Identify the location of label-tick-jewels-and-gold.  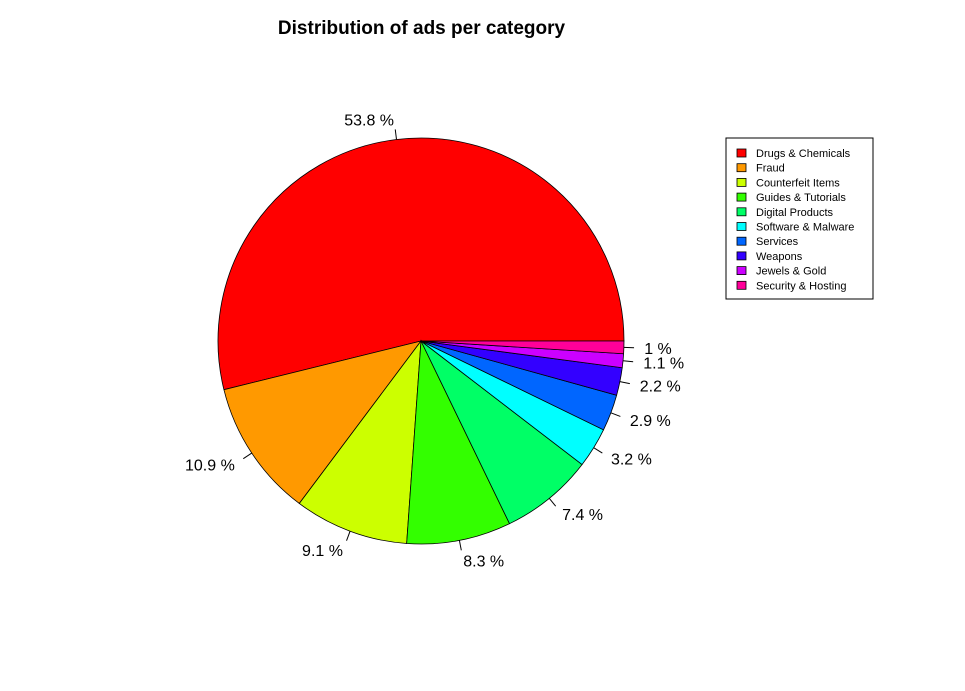
(628, 361).